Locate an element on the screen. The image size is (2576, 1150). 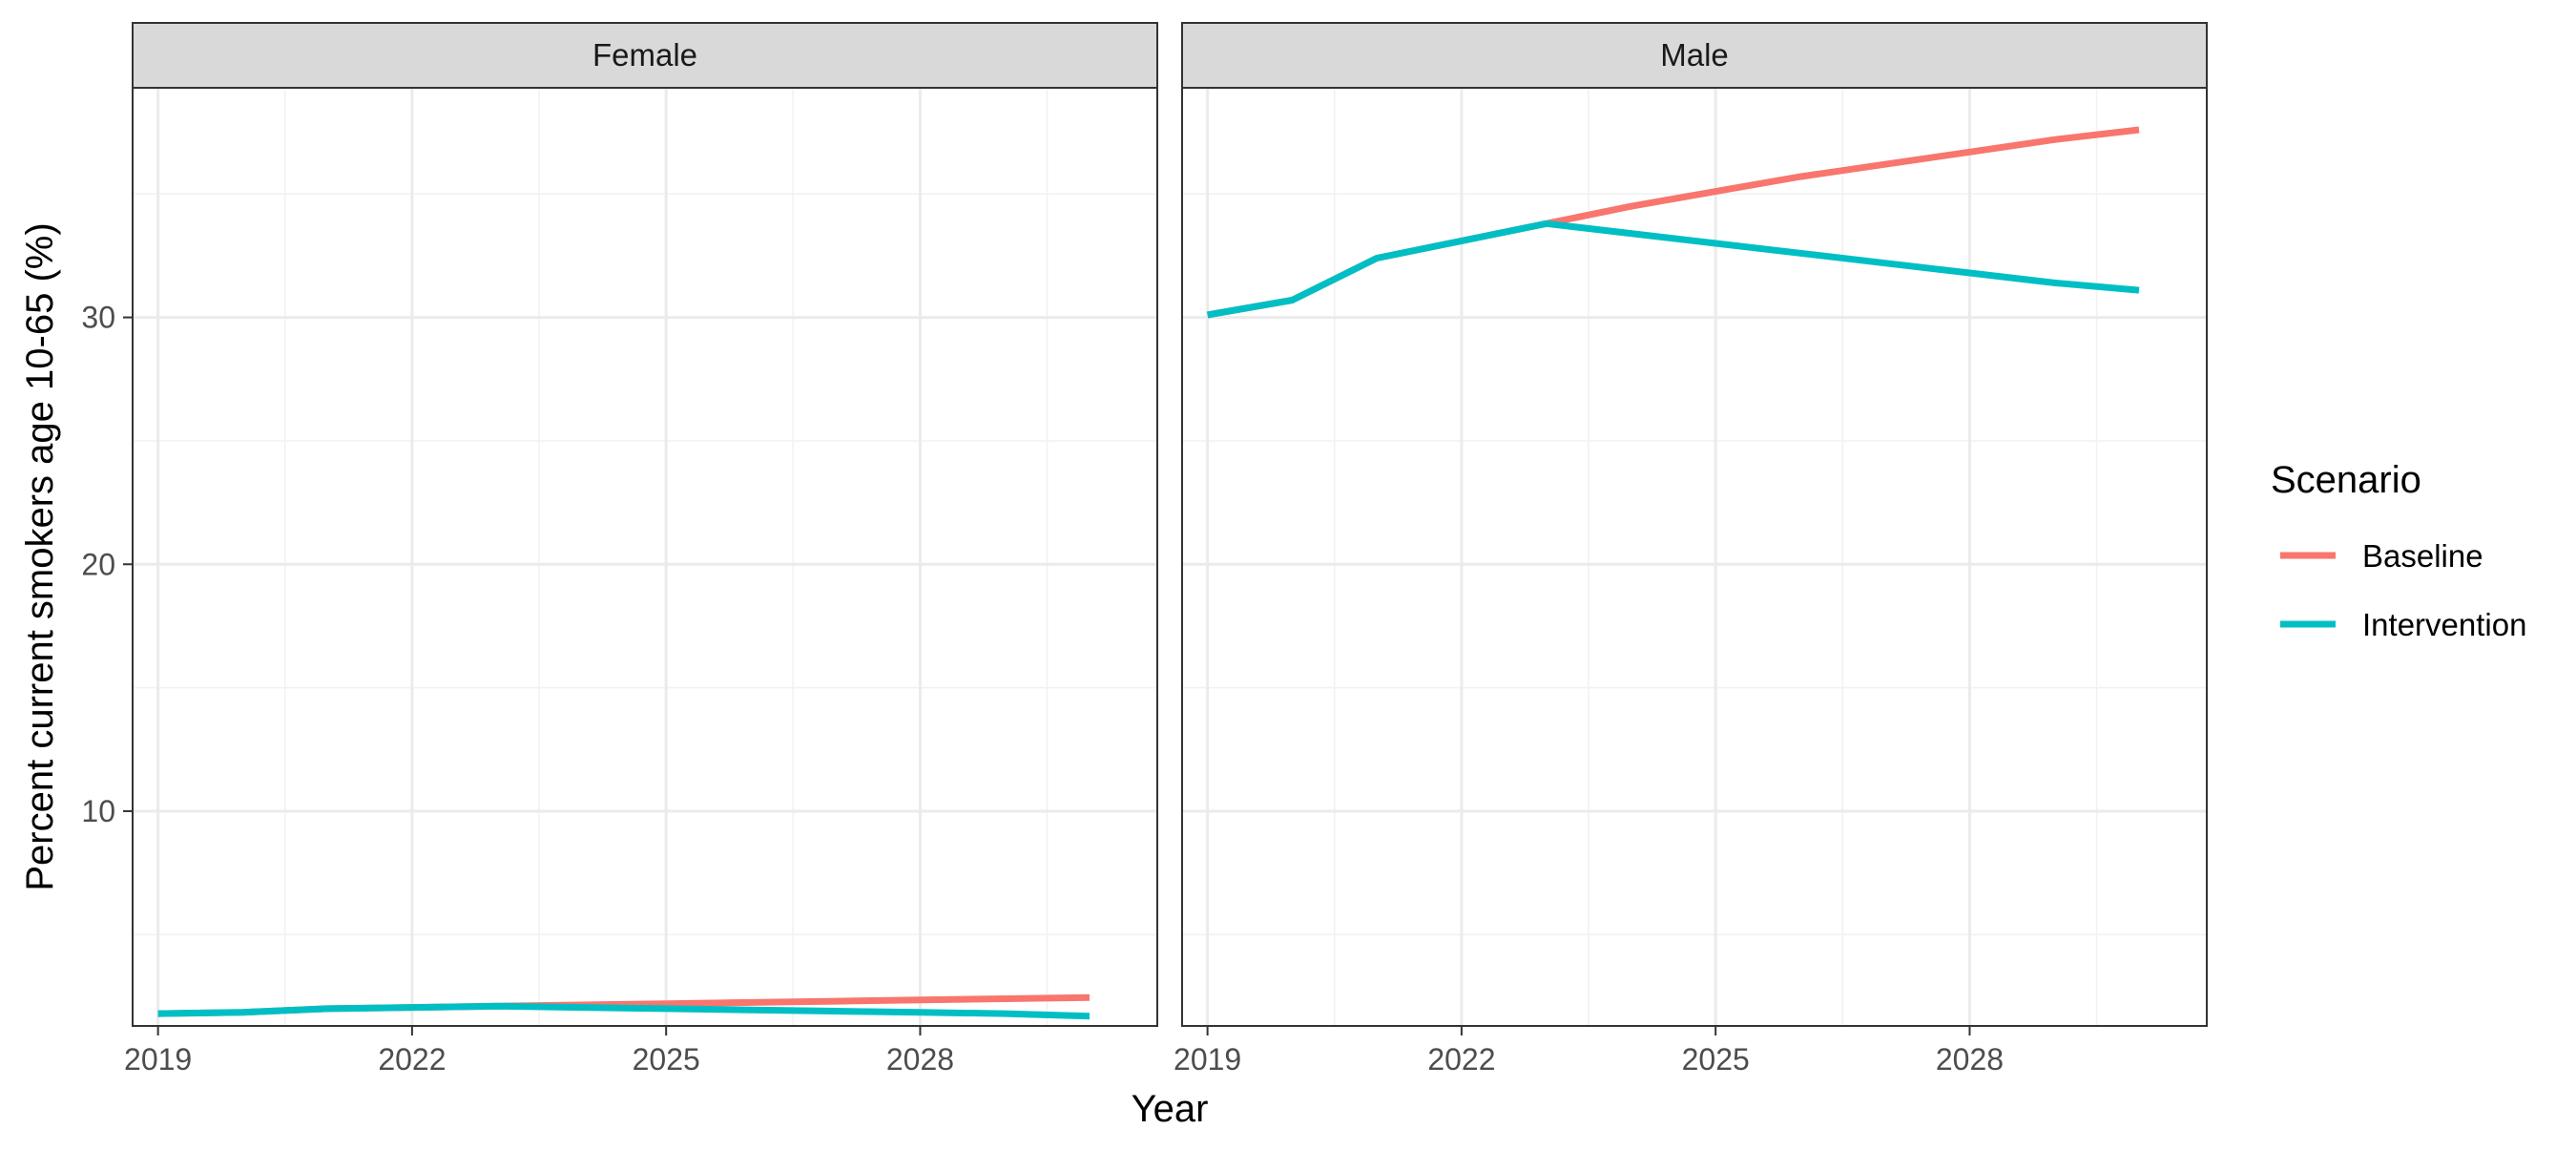
y-axis-title: Percent current smokers age 10-65 (%) is located at coordinates (40, 556).